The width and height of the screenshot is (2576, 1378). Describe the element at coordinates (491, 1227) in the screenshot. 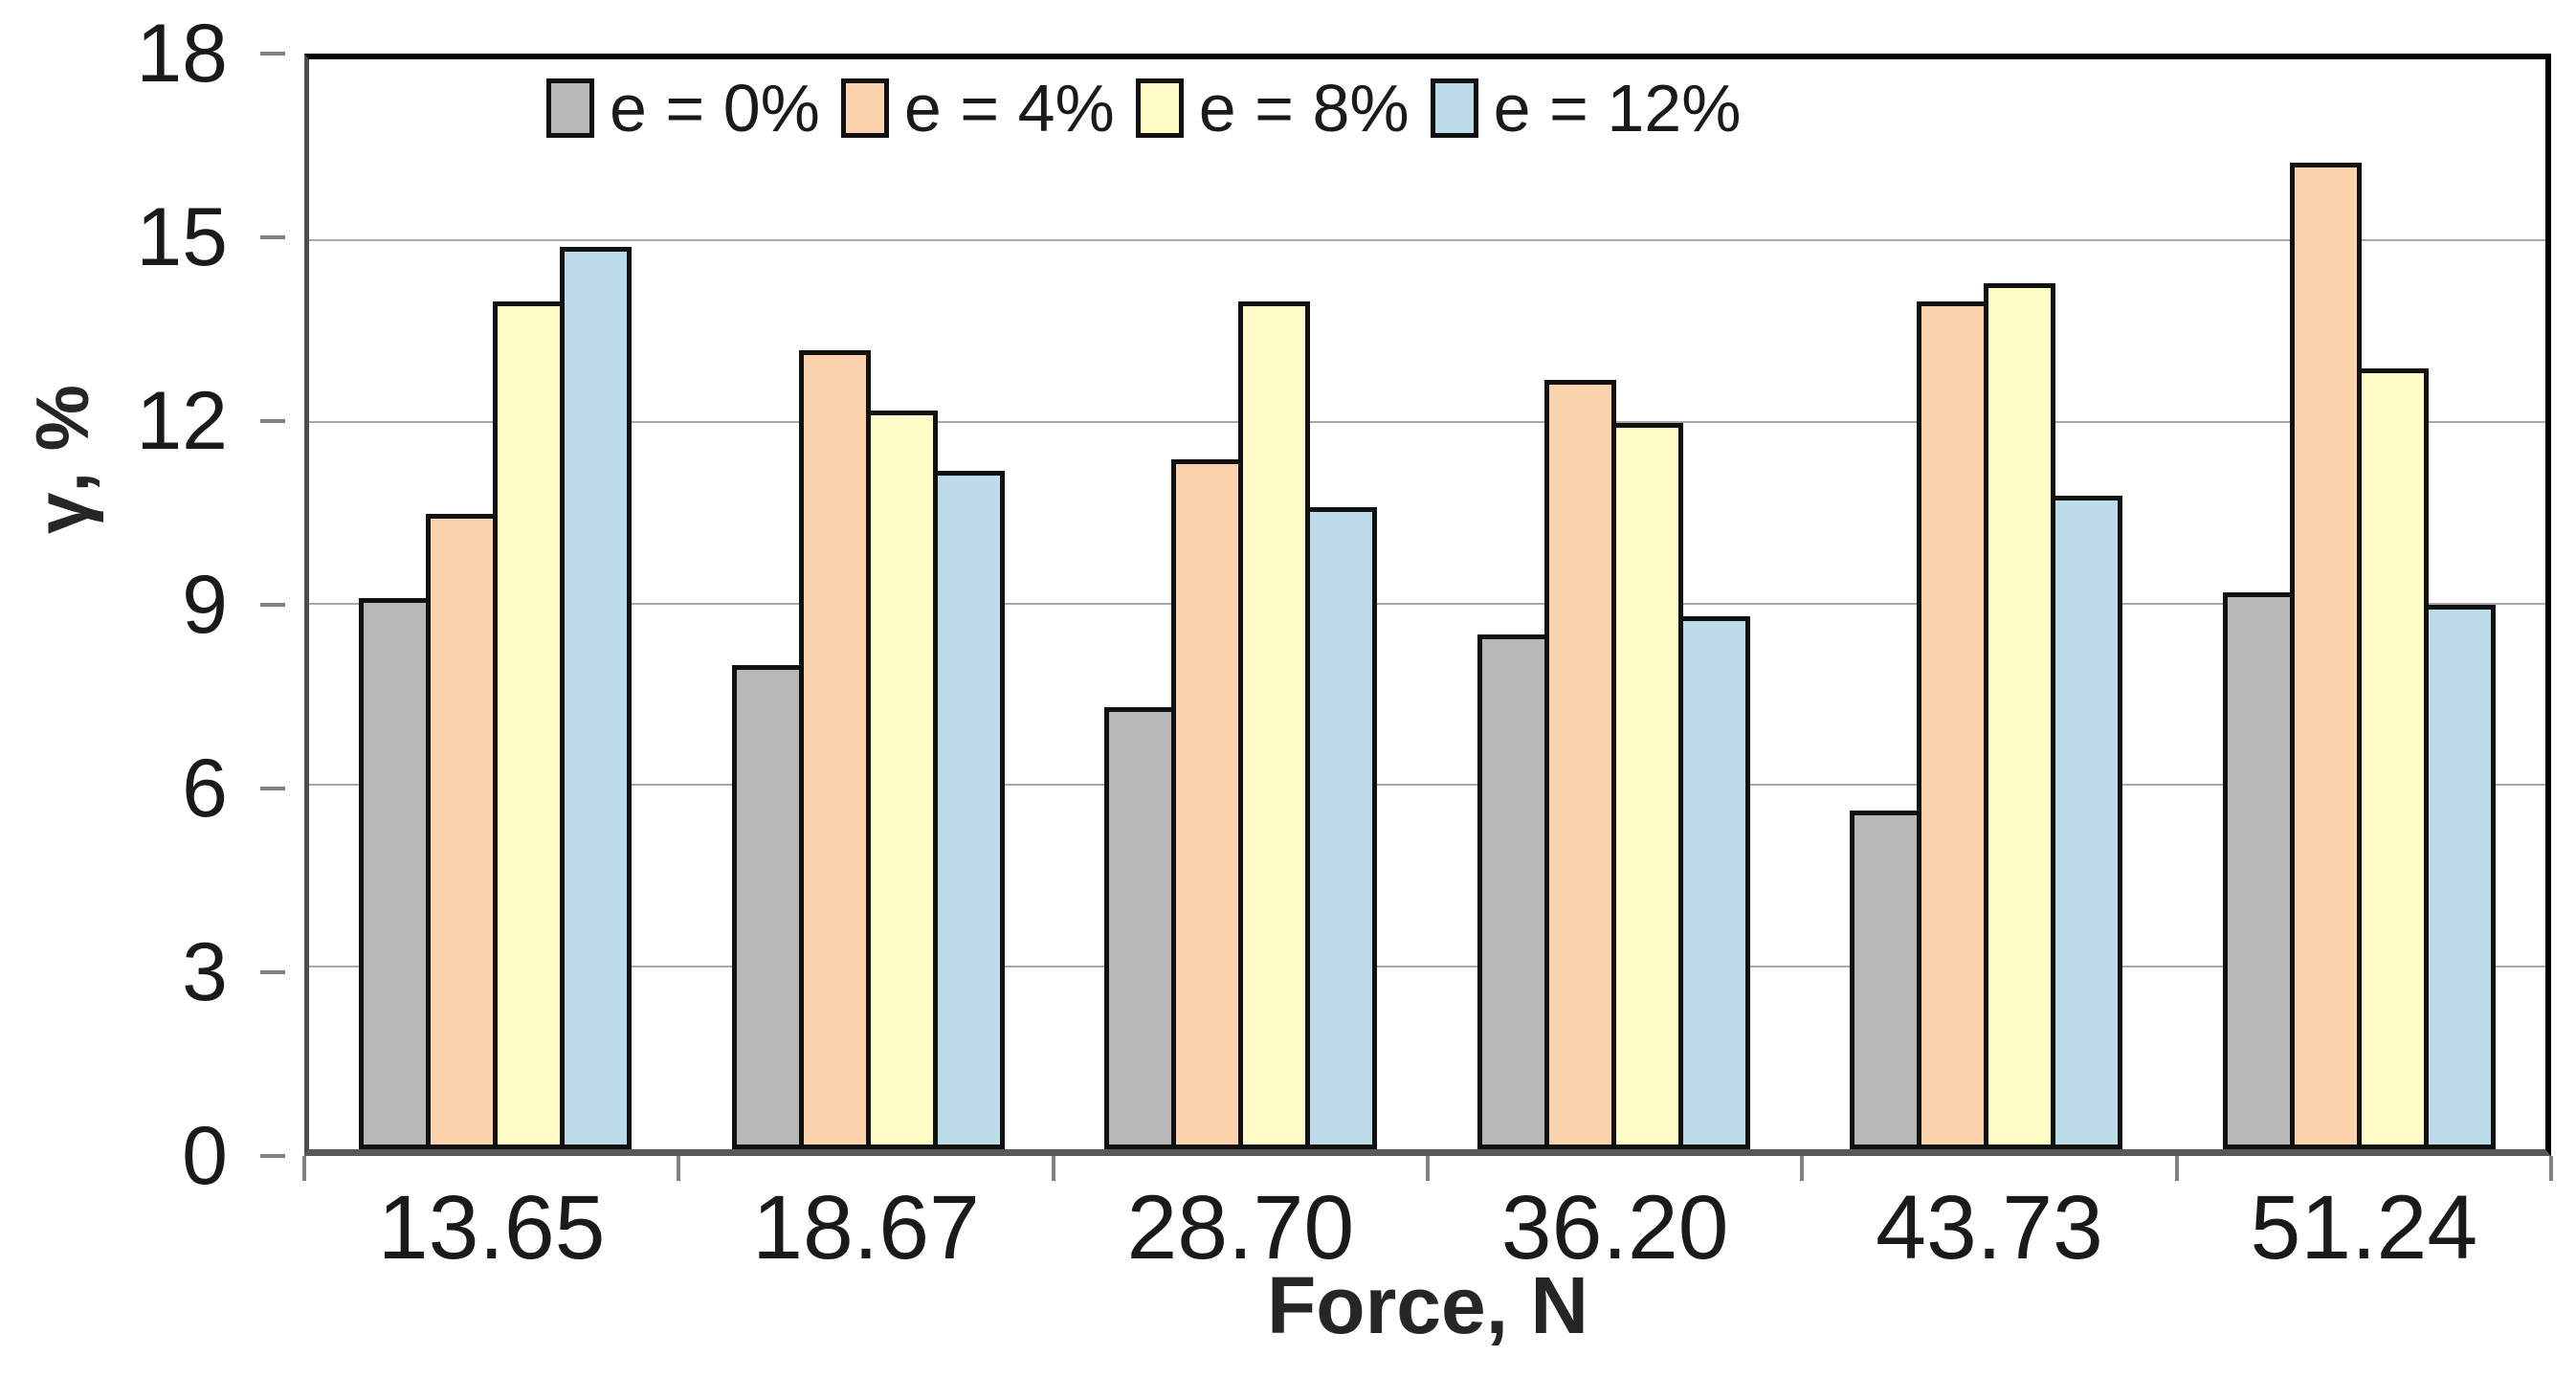

I see `x-axis-tick-label: 13.65` at that location.